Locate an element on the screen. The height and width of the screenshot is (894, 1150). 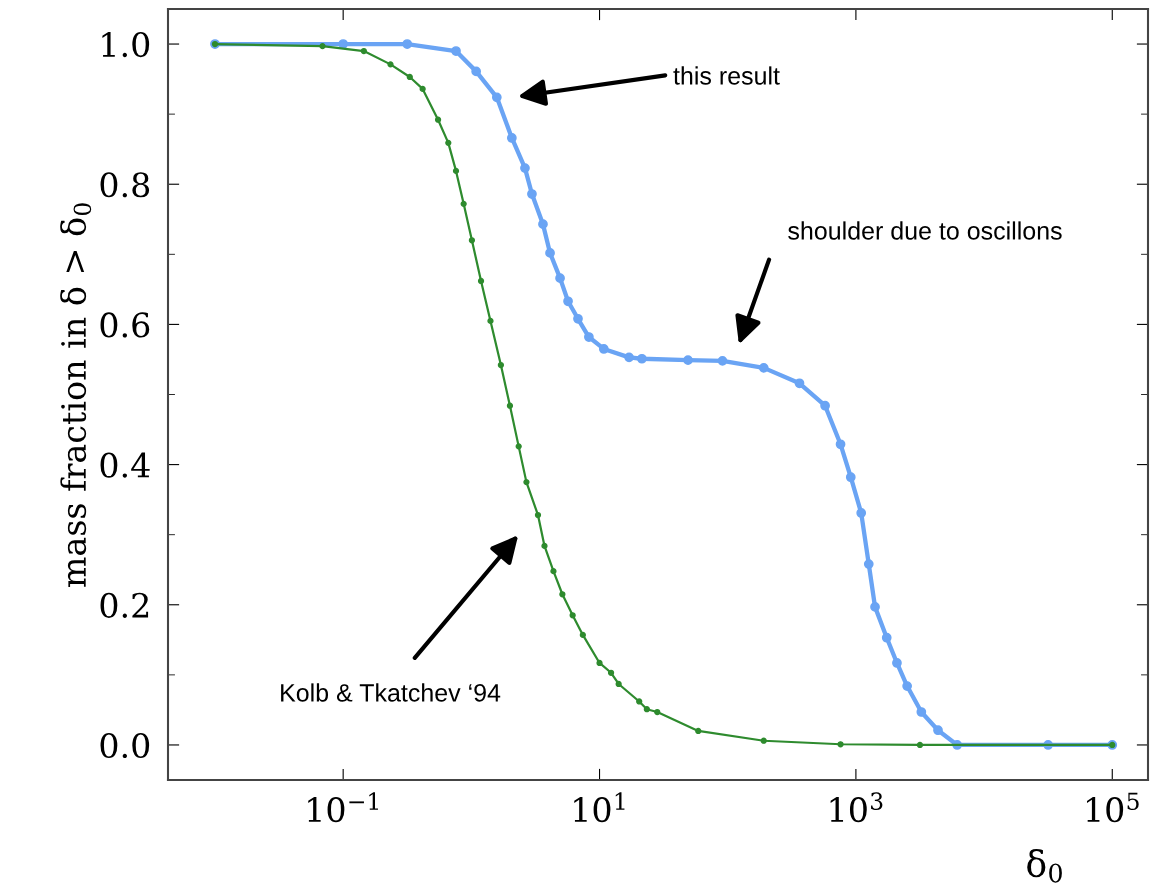
y-axis-title: mass fraction in δ > δ$_{0}$ is located at coordinates (76, 395).